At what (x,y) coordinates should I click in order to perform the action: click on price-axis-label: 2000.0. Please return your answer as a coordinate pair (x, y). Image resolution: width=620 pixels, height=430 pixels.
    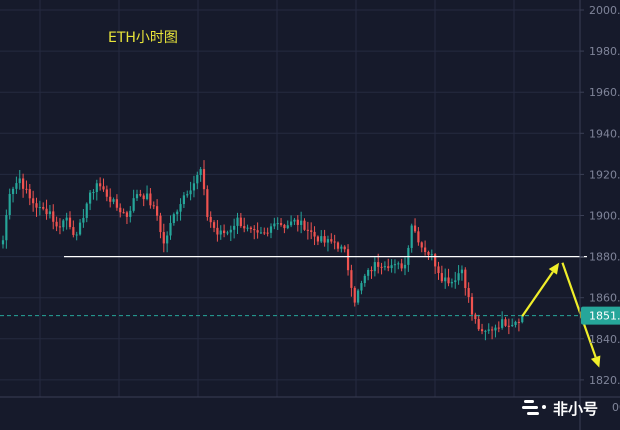
    Looking at the image, I should click on (604, 10).